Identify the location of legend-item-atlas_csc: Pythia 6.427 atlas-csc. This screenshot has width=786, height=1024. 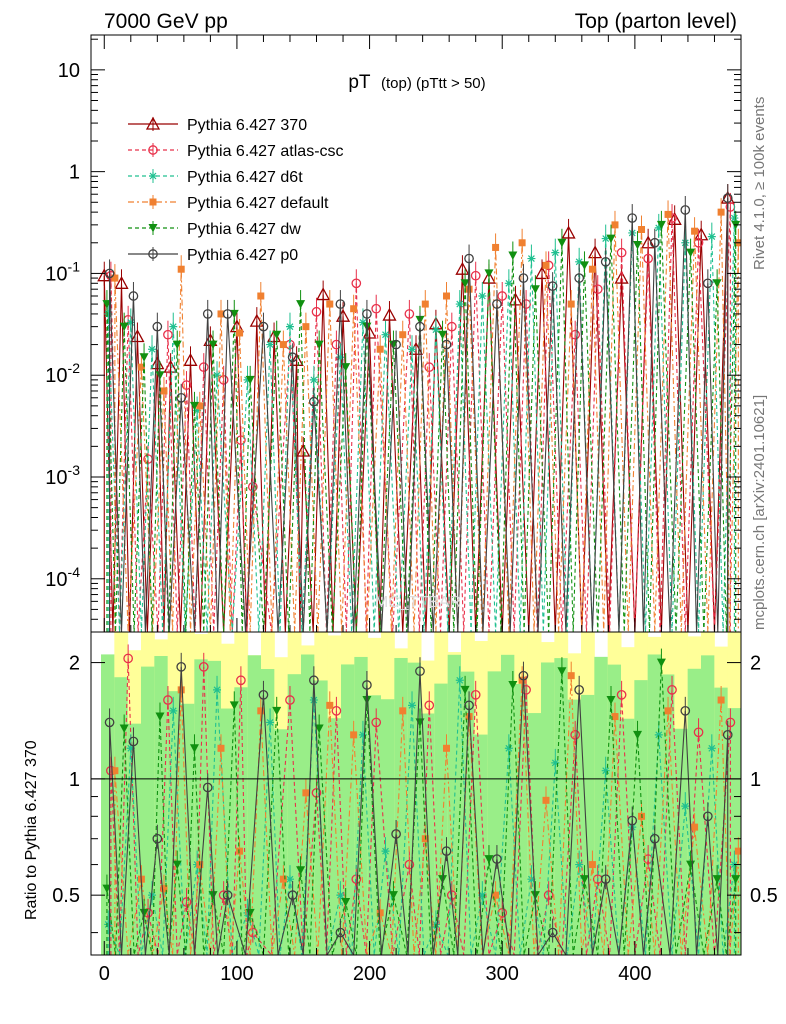
(236, 151).